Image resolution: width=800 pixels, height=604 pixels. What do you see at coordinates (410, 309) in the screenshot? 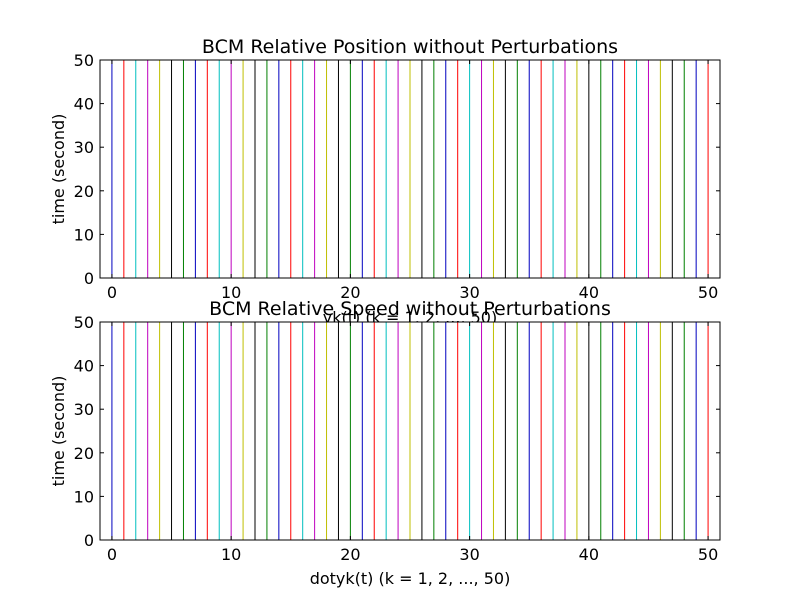
I see `chart-title: BCM Relative Speed without Perturbations` at bounding box center [410, 309].